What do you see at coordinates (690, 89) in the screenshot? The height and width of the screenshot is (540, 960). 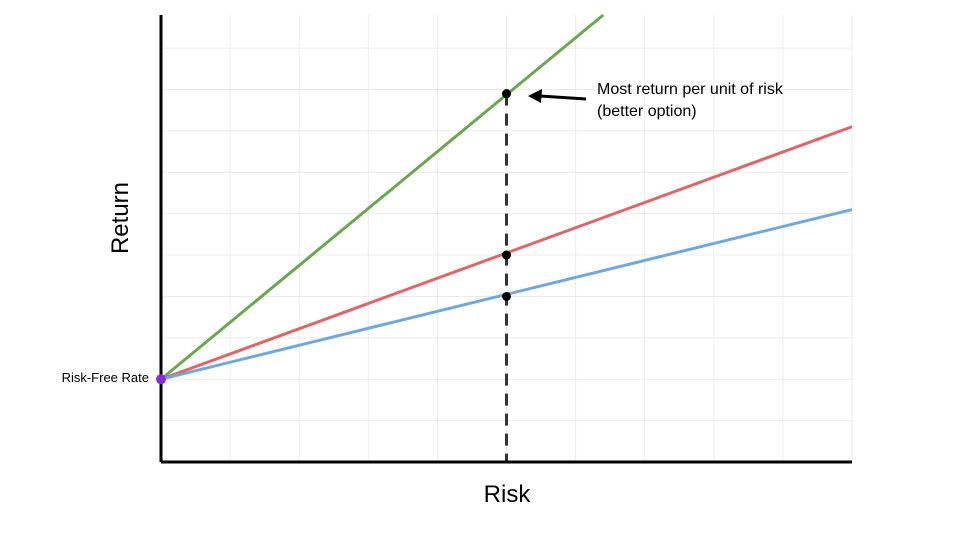 I see `annotation-line-1: Most return per unit of risk` at bounding box center [690, 89].